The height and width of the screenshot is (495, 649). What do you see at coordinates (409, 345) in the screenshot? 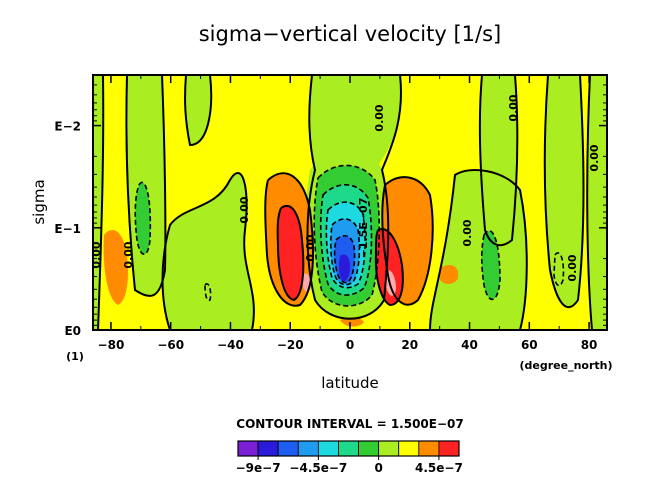
I see `x-tick-label: 20` at bounding box center [409, 345].